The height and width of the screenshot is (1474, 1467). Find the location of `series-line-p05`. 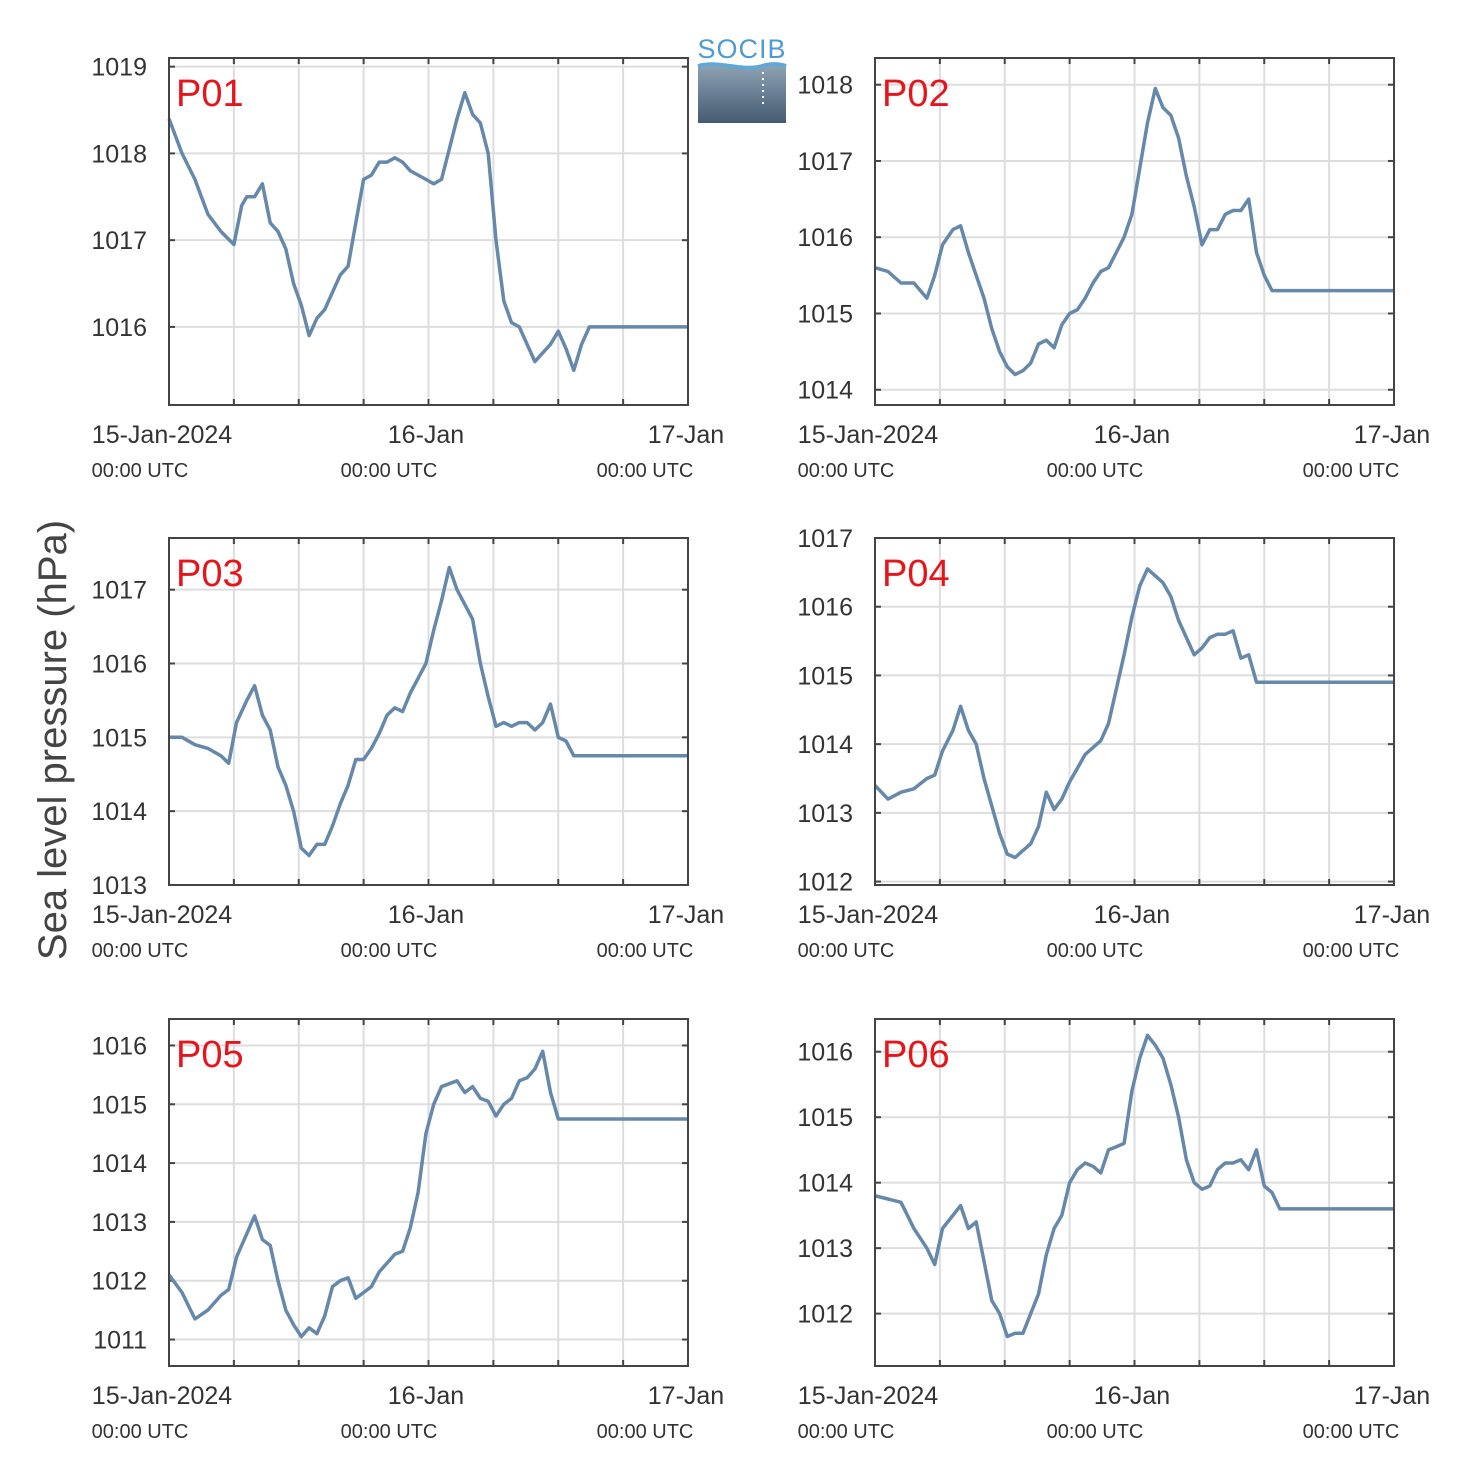

series-line-p05 is located at coordinates (427, 1194).